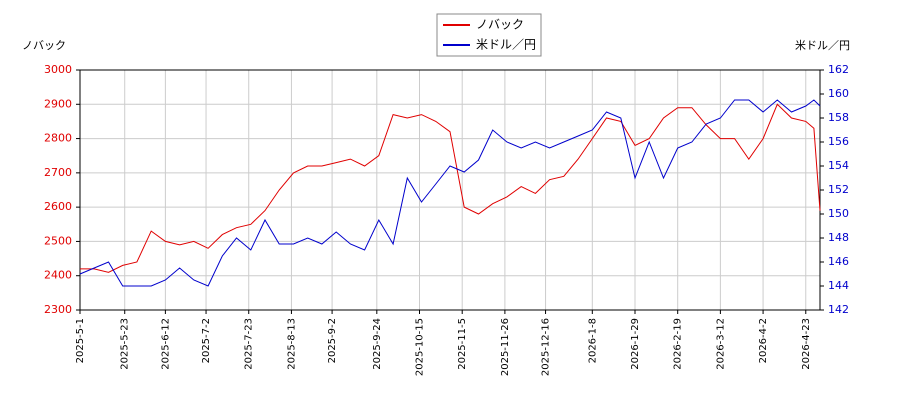  Describe the element at coordinates (838, 189) in the screenshot. I see `y2-tick-label: 152` at that location.